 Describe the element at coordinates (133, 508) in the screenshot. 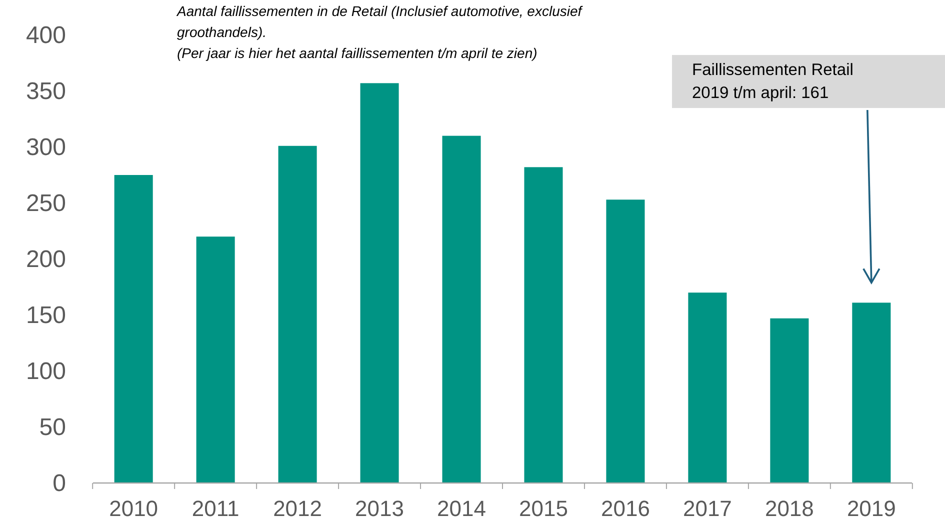

I see `x-tick-label: 2010` at that location.